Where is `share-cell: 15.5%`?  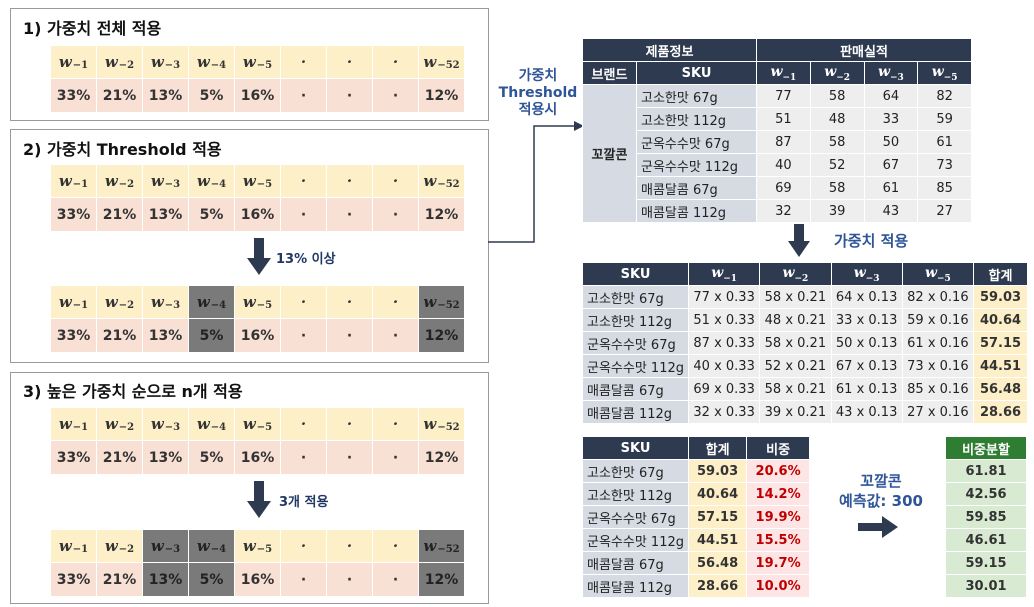 share-cell: 15.5% is located at coordinates (778, 540).